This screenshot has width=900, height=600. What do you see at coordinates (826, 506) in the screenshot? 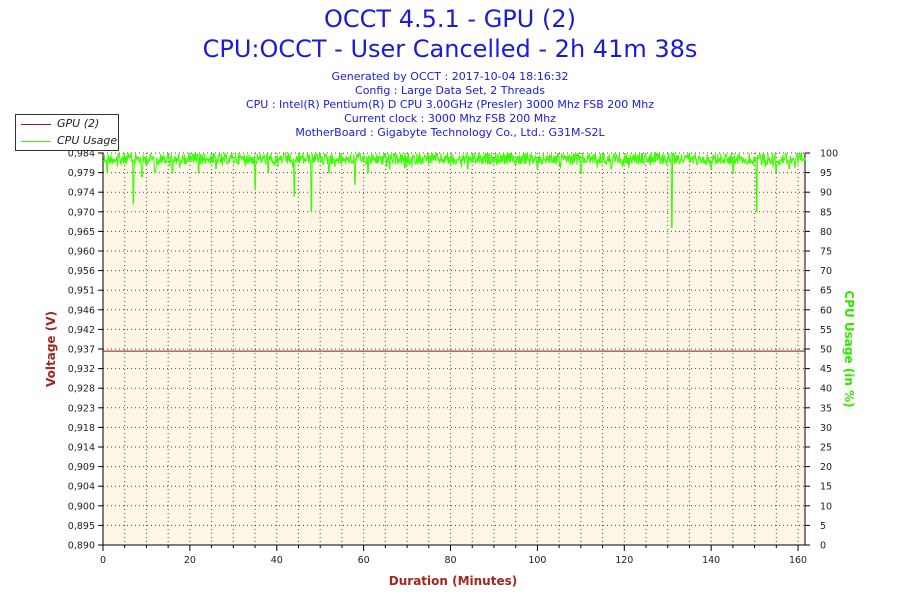
I see `y2-tick-label: 10` at bounding box center [826, 506].